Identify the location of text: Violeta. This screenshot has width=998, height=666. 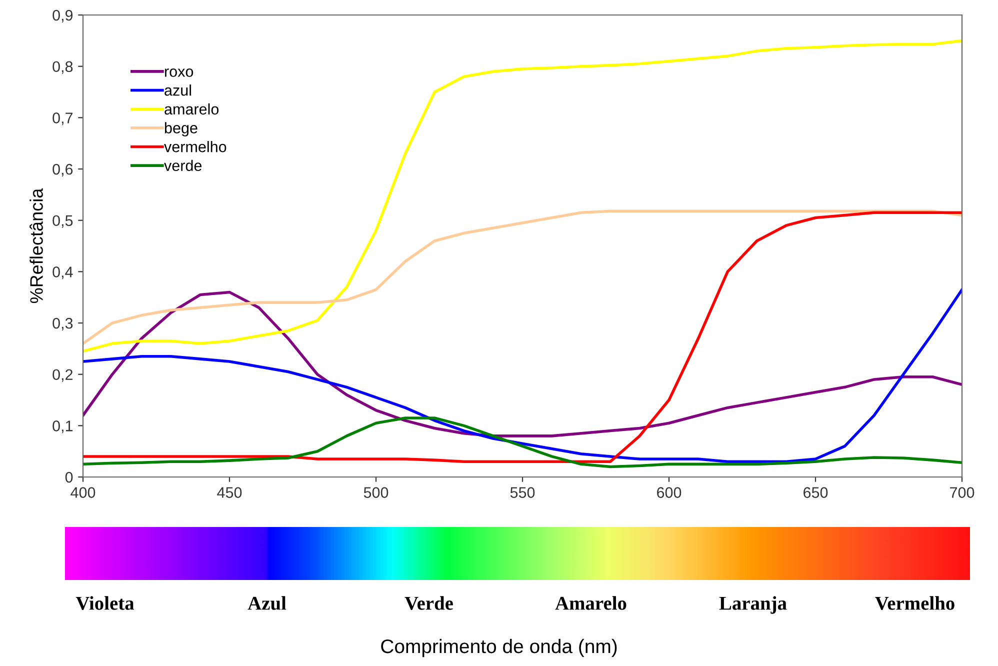
(105, 603).